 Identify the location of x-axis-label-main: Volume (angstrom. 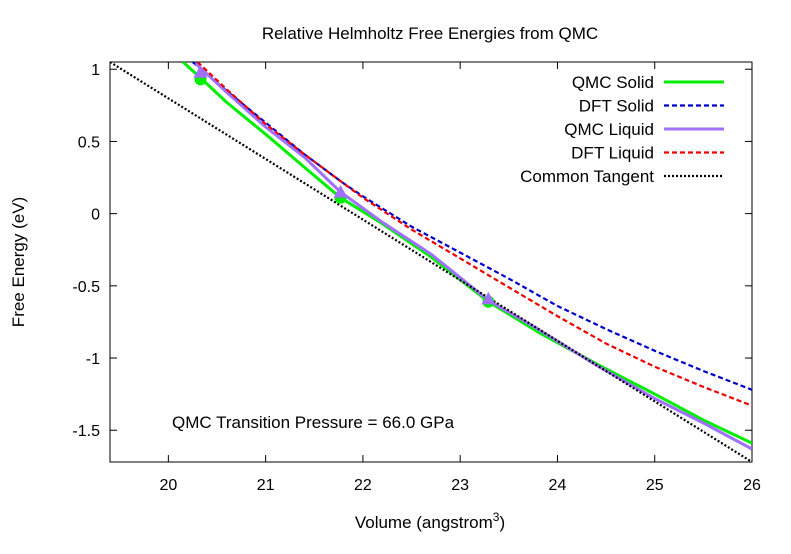
(424, 522).